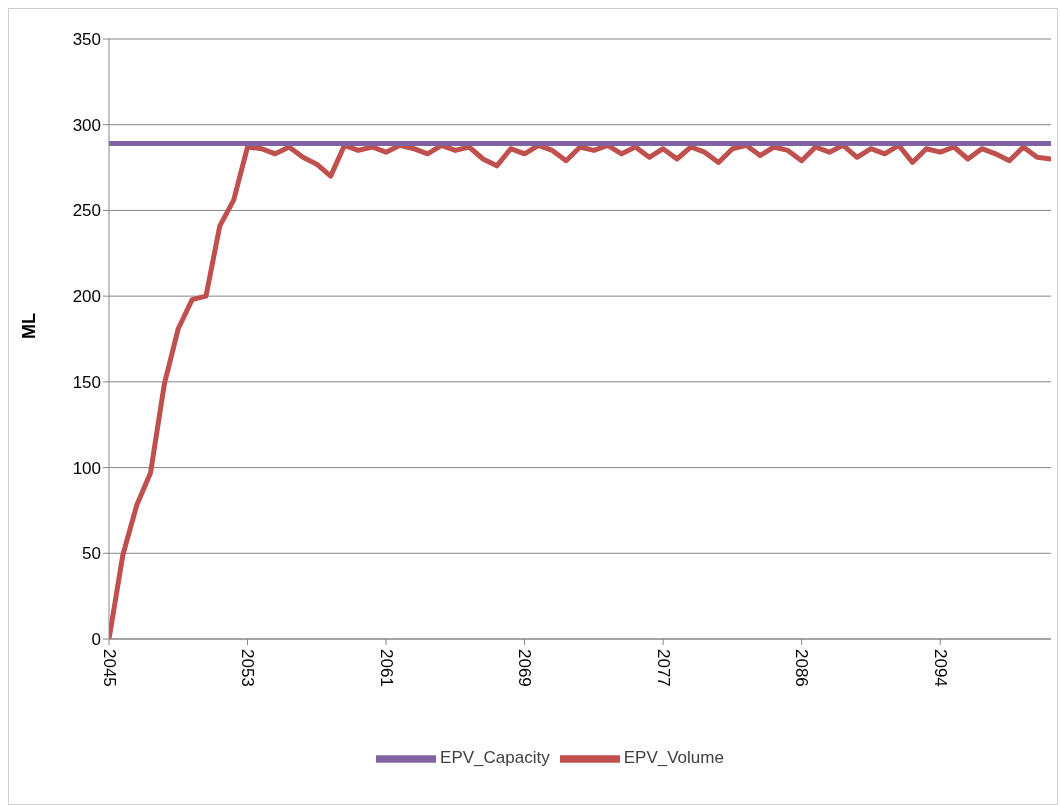  Describe the element at coordinates (86, 125) in the screenshot. I see `y-tick-label: 300` at that location.